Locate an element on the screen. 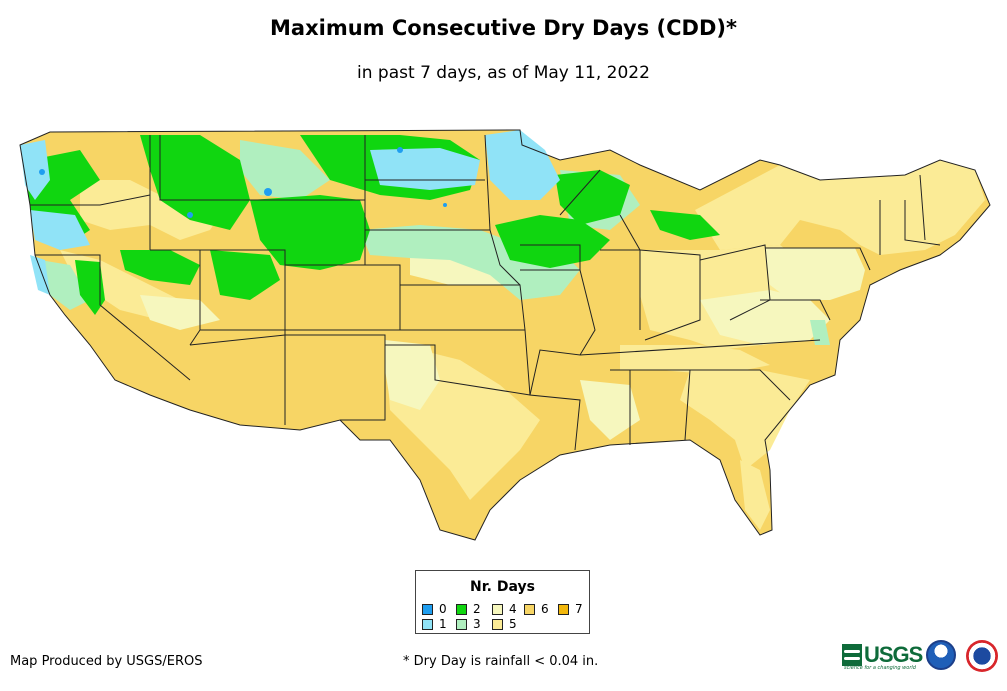 The height and width of the screenshot is (691, 1007). legend-title: Nr. Days is located at coordinates (502, 587).